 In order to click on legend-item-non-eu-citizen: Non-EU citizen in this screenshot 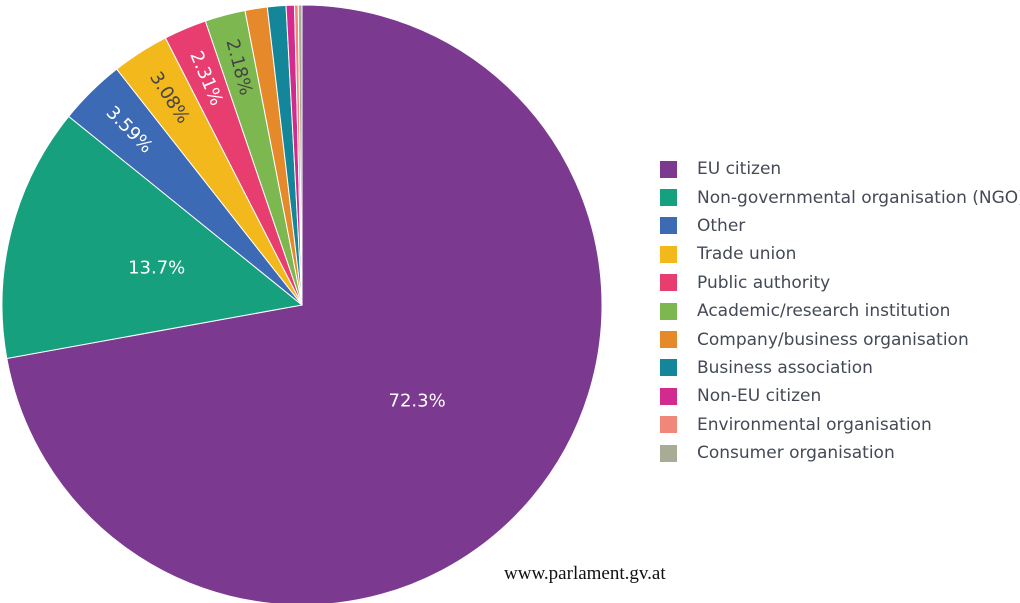, I will do `click(840, 396)`.